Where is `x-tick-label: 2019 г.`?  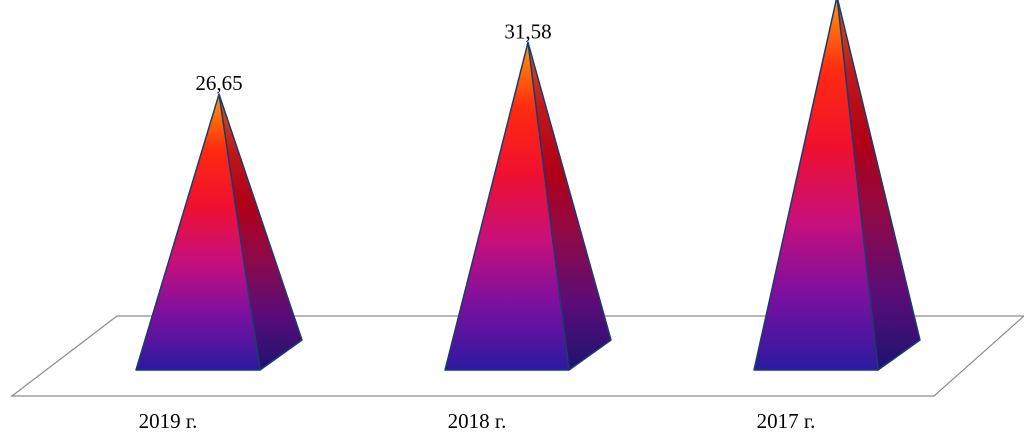
x-tick-label: 2019 г. is located at coordinates (168, 421).